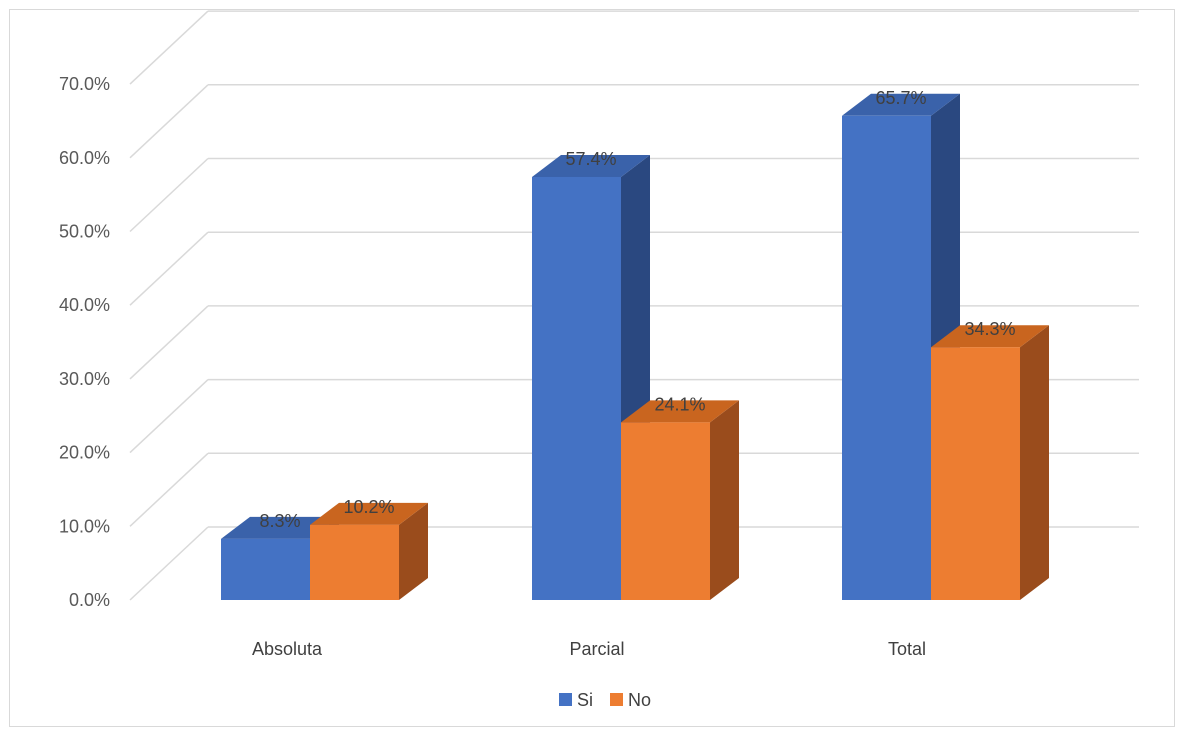 The image size is (1184, 736). What do you see at coordinates (84, 526) in the screenshot?
I see `y-tick-label: 10.0%` at bounding box center [84, 526].